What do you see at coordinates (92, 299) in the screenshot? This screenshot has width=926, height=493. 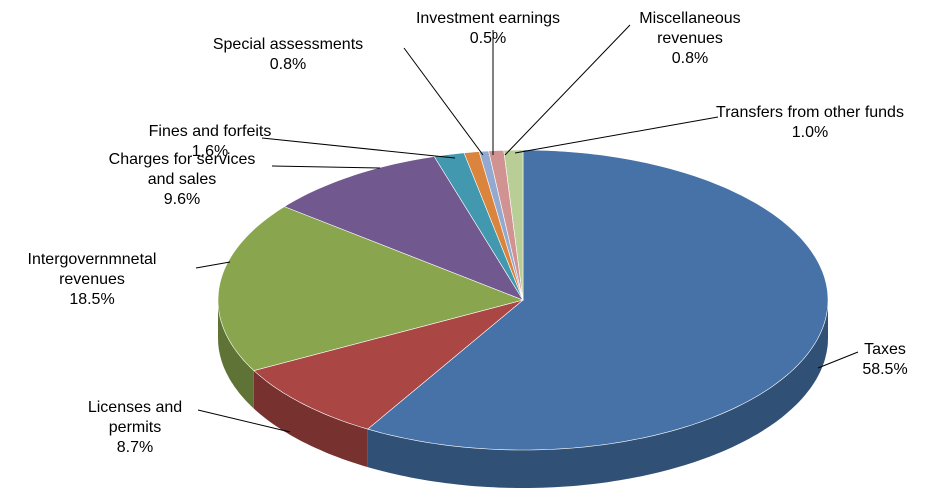 I see `label-value: 18.5%` at bounding box center [92, 299].